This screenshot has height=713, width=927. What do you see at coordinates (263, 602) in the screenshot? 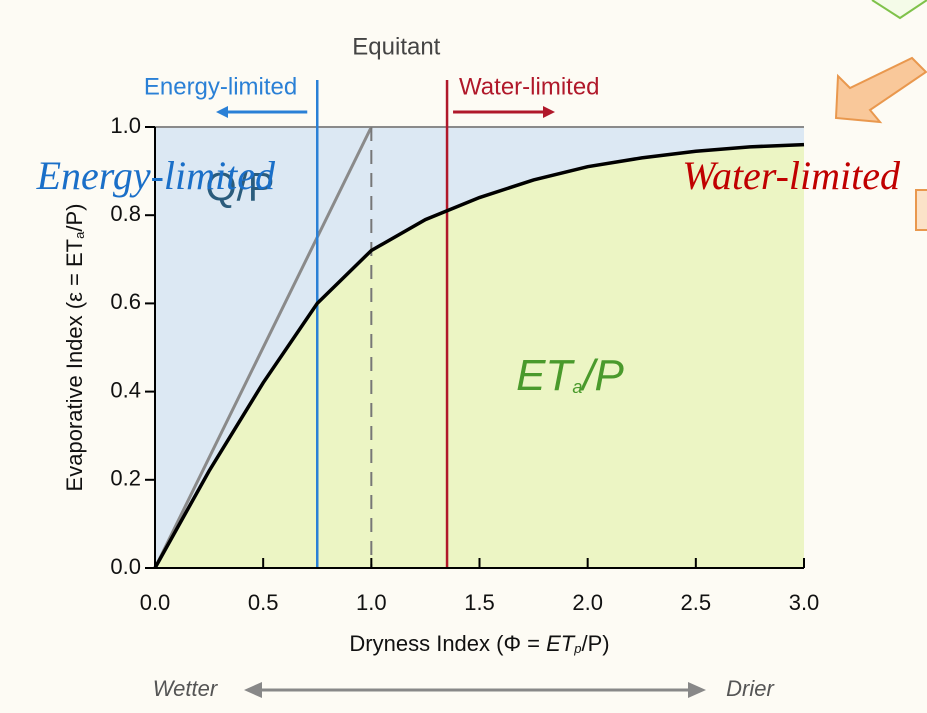
I see `x-tick-label: 0.5` at bounding box center [263, 602].